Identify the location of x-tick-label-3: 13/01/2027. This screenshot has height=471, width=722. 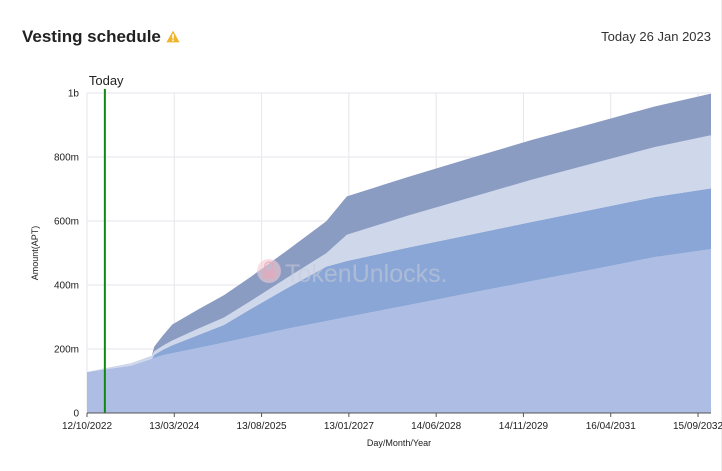
(349, 426).